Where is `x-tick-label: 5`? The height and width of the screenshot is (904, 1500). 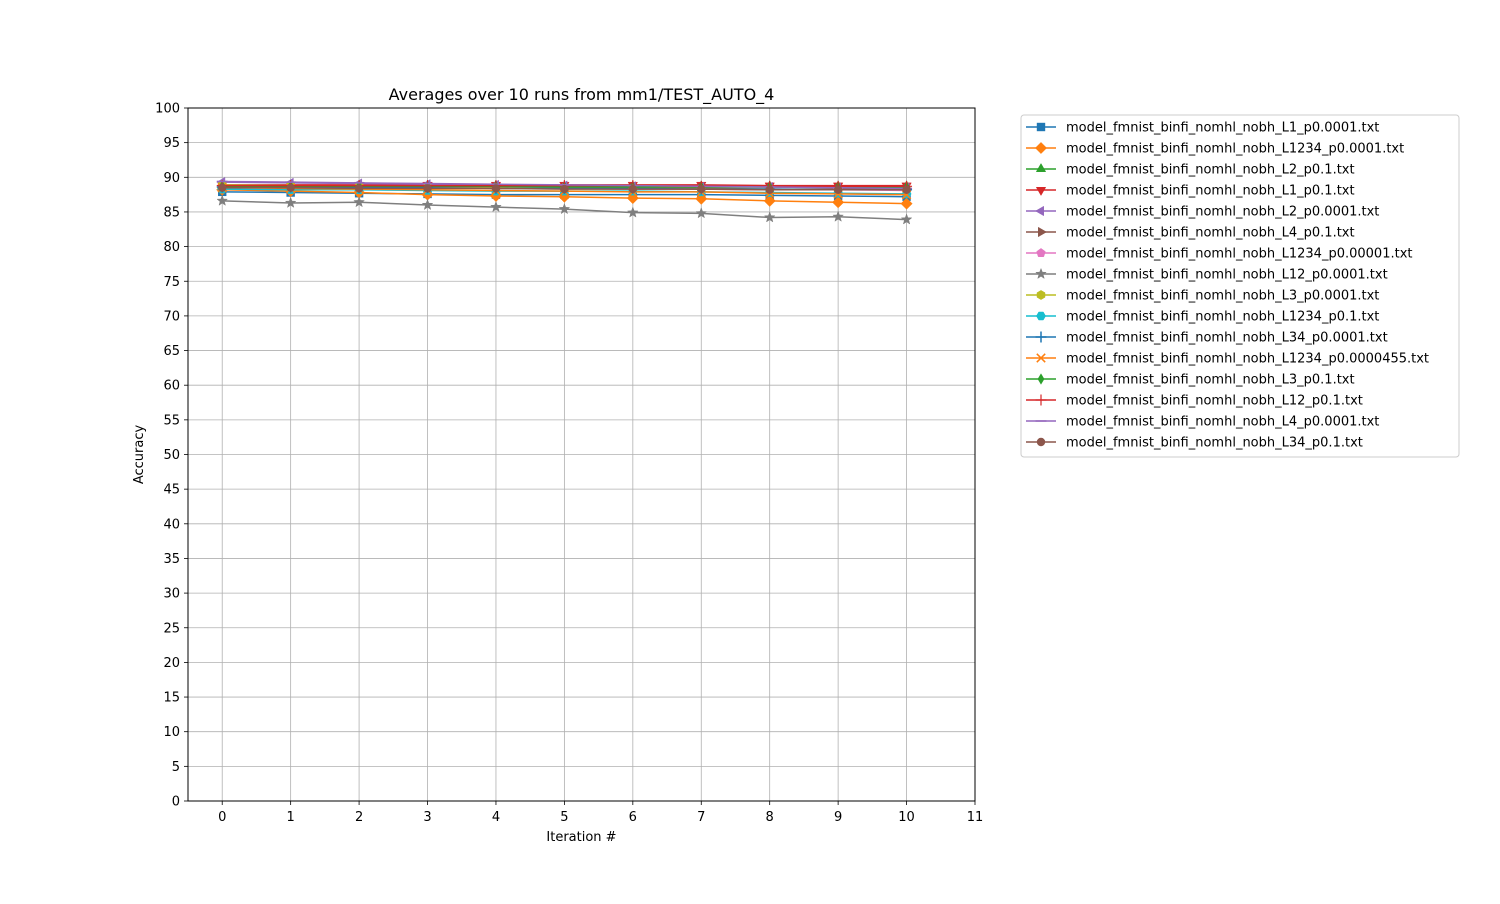 x-tick-label: 5 is located at coordinates (564, 817).